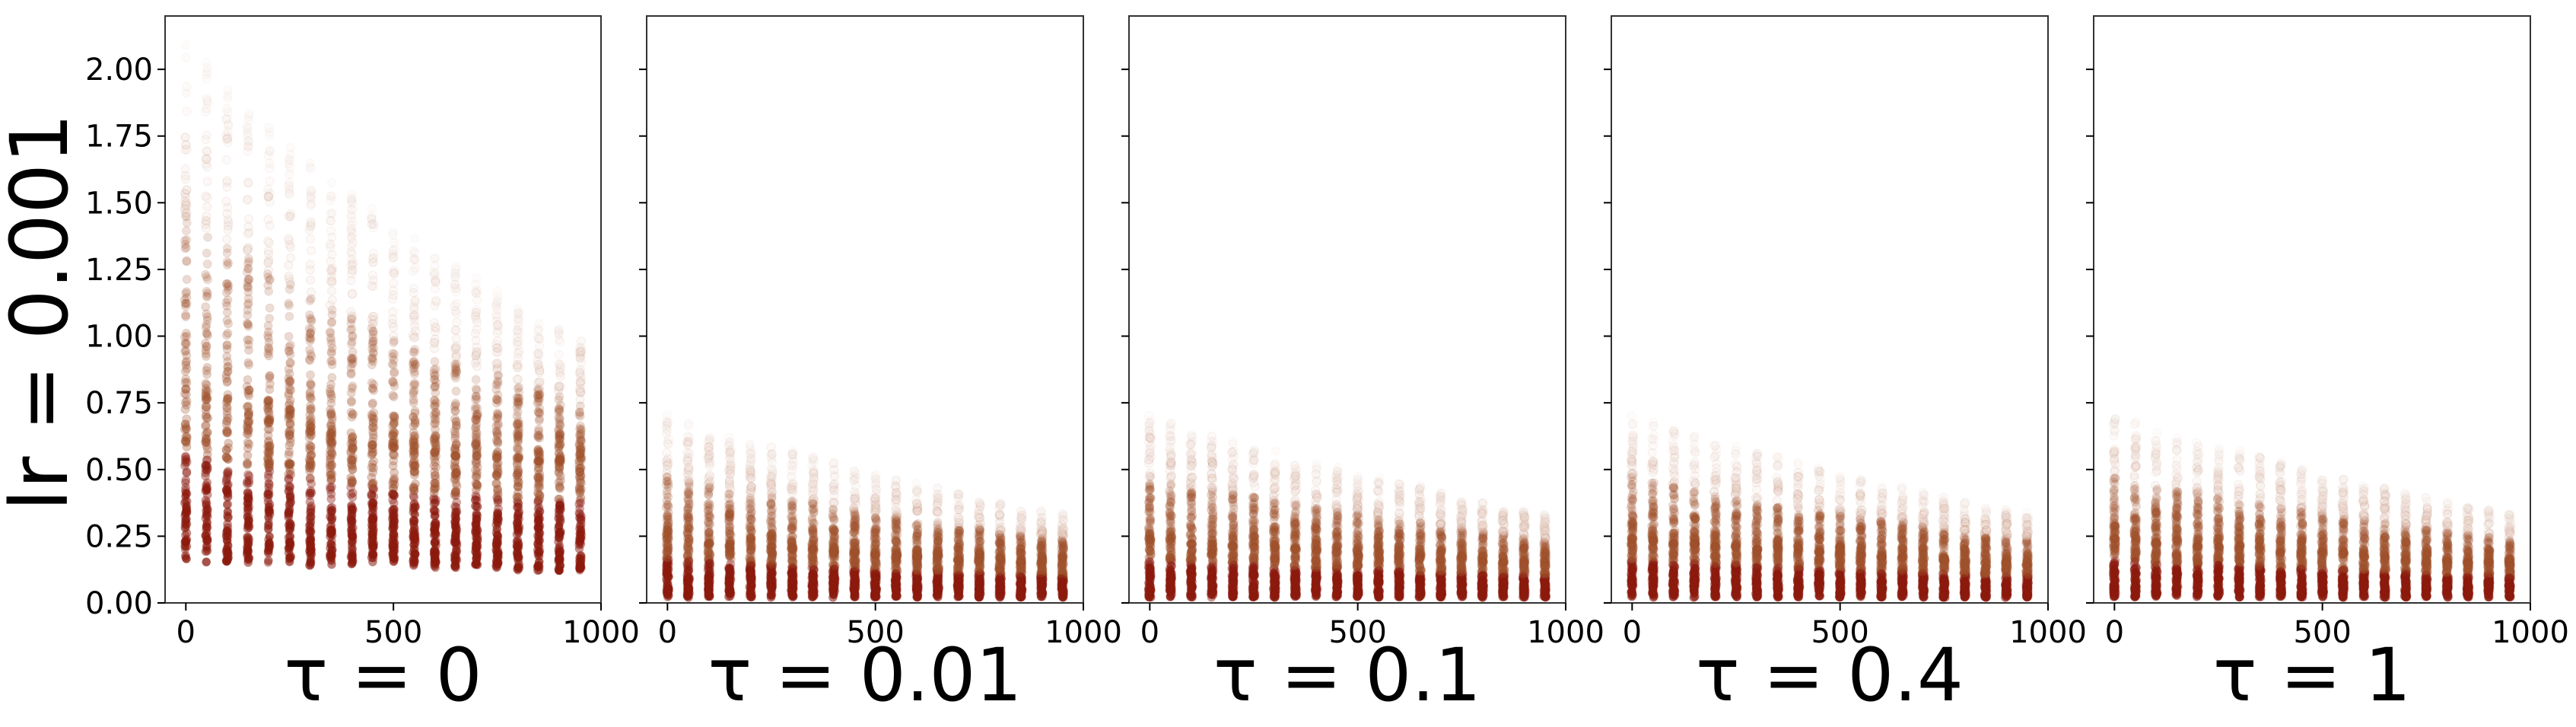  What do you see at coordinates (119, 70) in the screenshot?
I see `y-tick-label: 2.00` at bounding box center [119, 70].